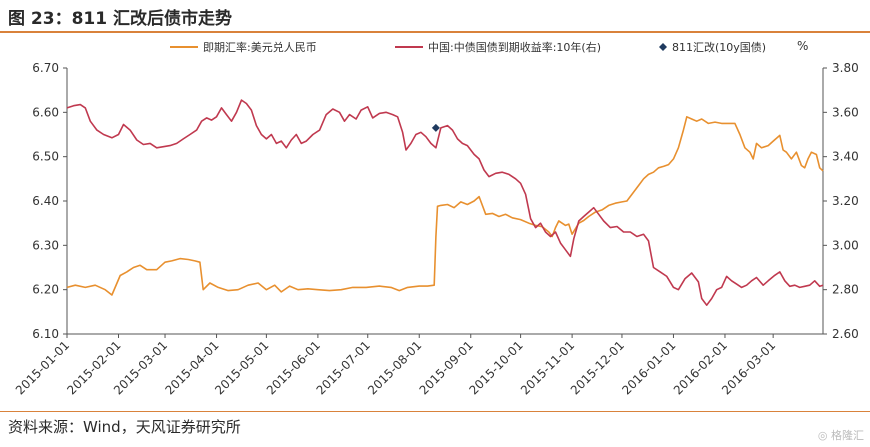 The image size is (870, 447). What do you see at coordinates (45, 245) in the screenshot?
I see `left-axis-tick-label: 6.30` at bounding box center [45, 245].